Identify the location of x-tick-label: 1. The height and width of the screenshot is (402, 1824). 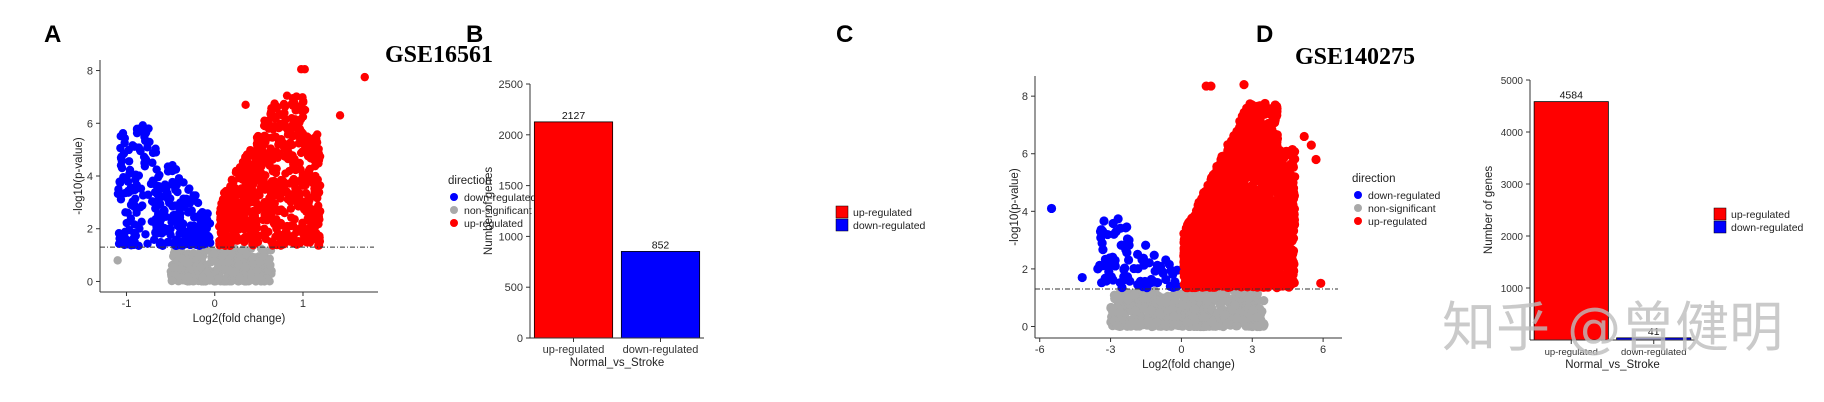
(303, 304).